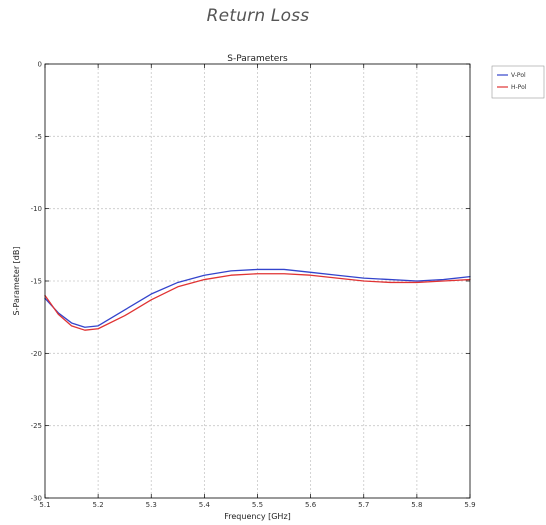 The image size is (546, 525). What do you see at coordinates (36, 282) in the screenshot?
I see `y-tick-label: -15` at bounding box center [36, 282].